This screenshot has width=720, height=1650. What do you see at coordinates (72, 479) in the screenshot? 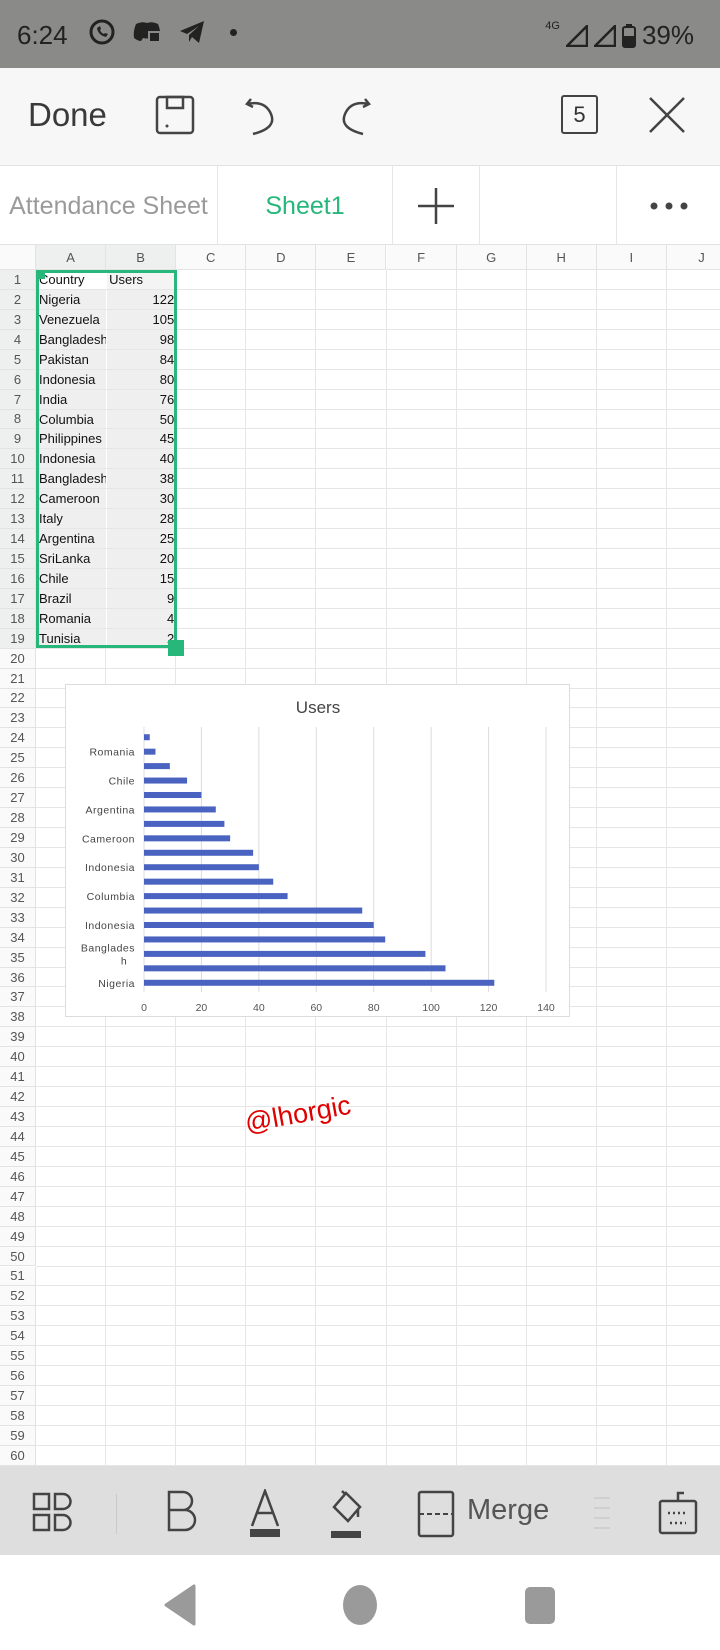
I see `cell-A11: Bangladesh` at bounding box center [72, 479].